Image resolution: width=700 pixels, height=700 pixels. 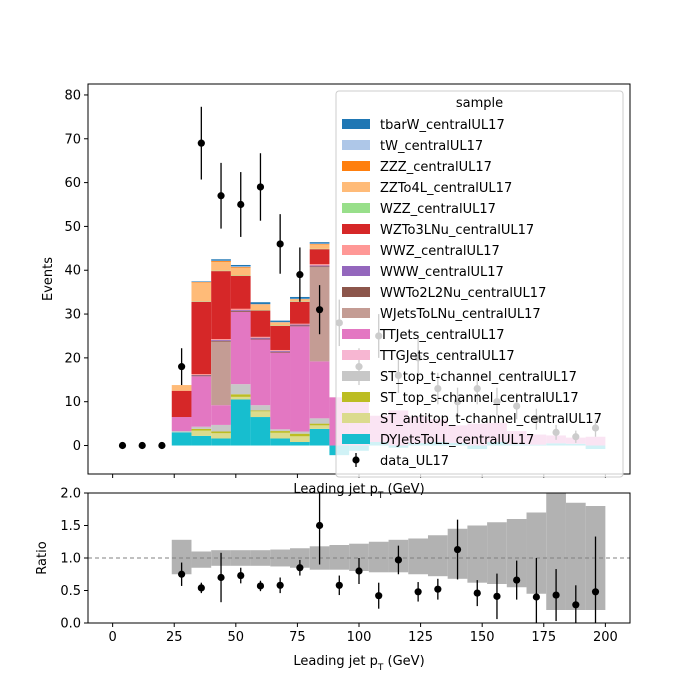 What do you see at coordinates (42, 557) in the screenshot?
I see `ratio-y-axis-label: Ratio` at bounding box center [42, 557].